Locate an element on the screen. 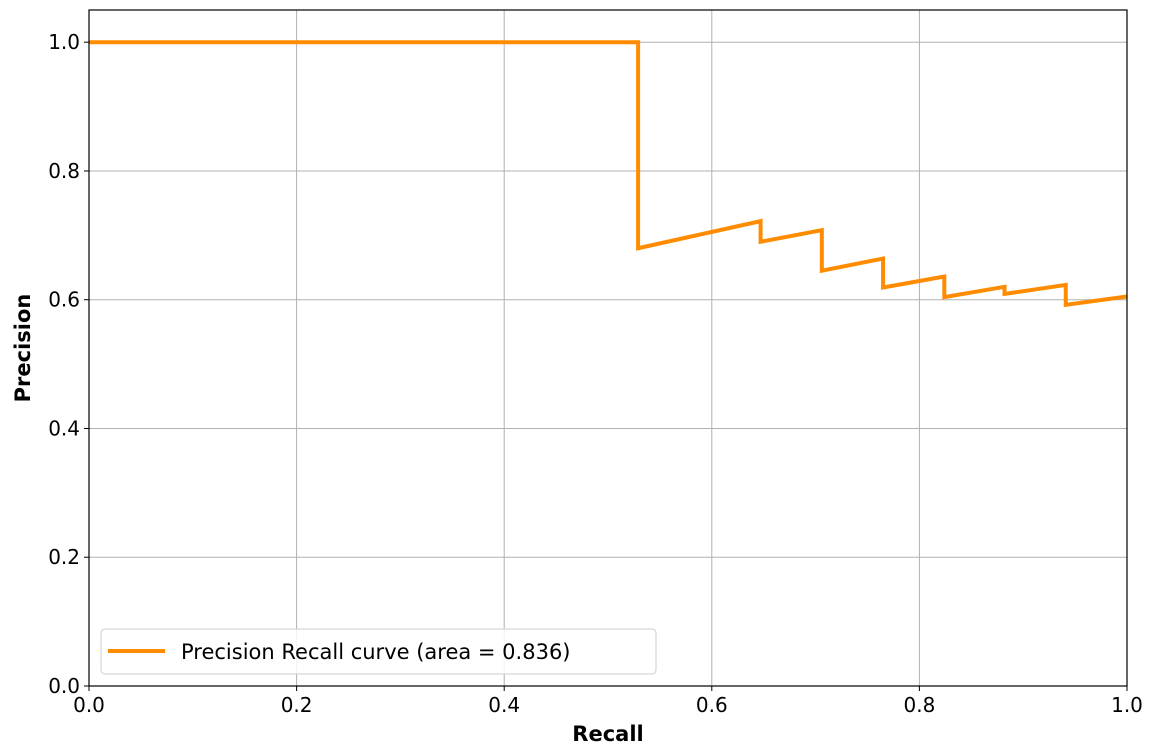 The width and height of the screenshot is (1156, 749). x-axis-label: Recall is located at coordinates (607, 734).